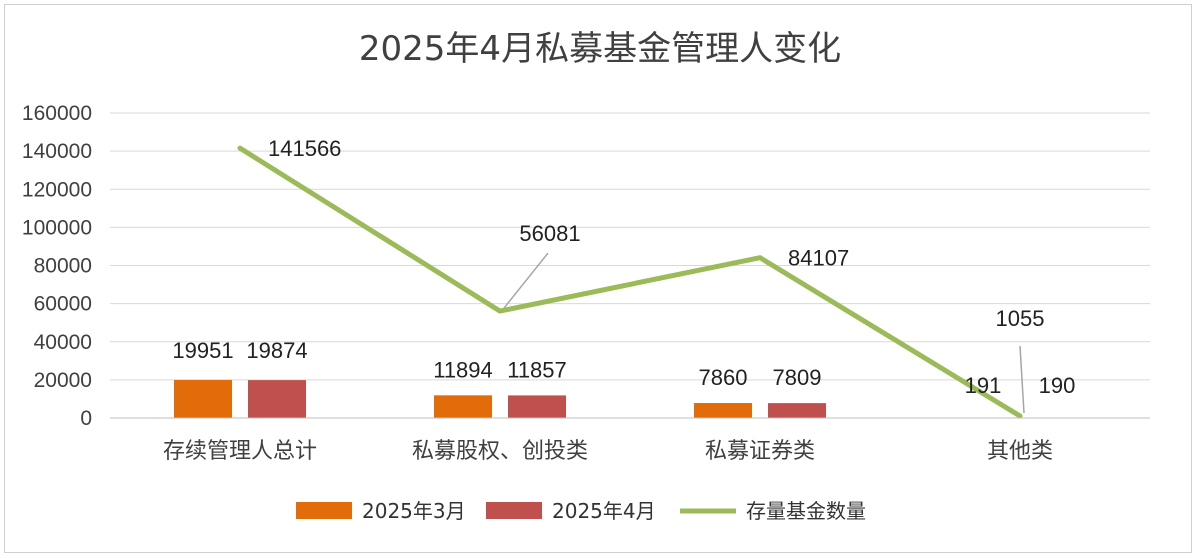 The image size is (1200, 559). I want to click on legend: 2025年3月 2025年4月 存量基金数量, so click(581, 511).